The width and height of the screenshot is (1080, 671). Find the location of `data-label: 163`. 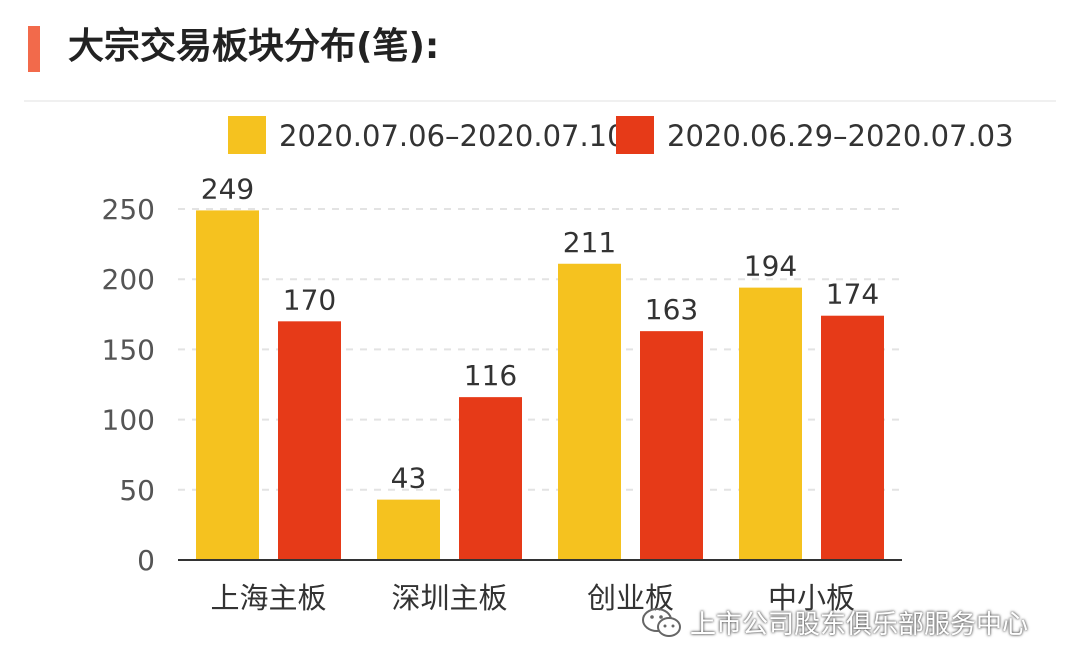

data-label: 163 is located at coordinates (671, 309).